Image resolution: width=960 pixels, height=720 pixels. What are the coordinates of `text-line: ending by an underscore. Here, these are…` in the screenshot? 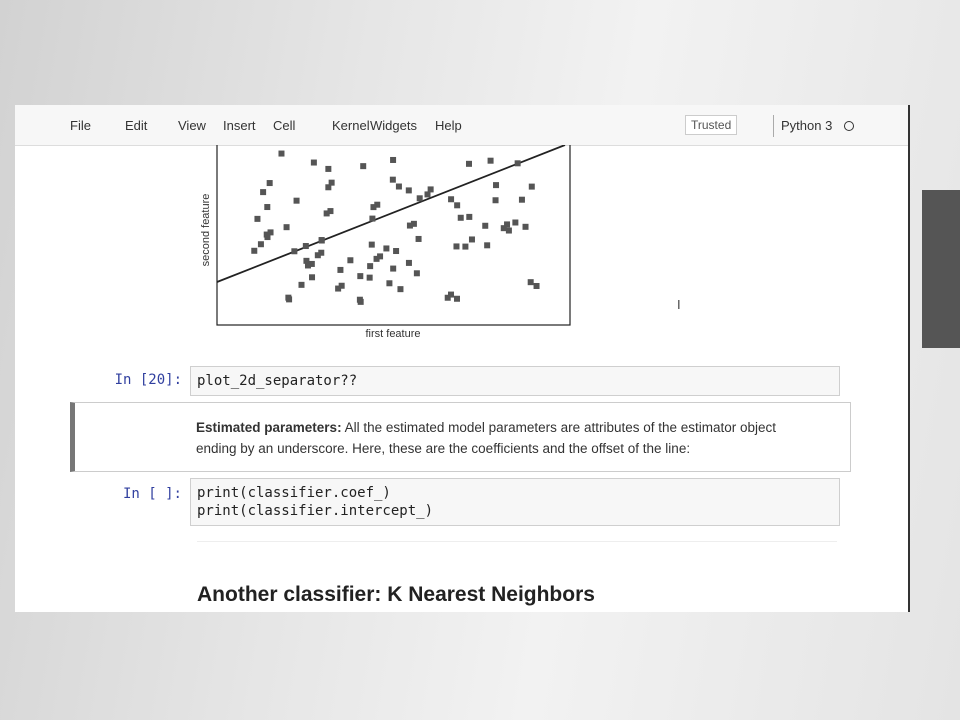 It's located at (443, 448).